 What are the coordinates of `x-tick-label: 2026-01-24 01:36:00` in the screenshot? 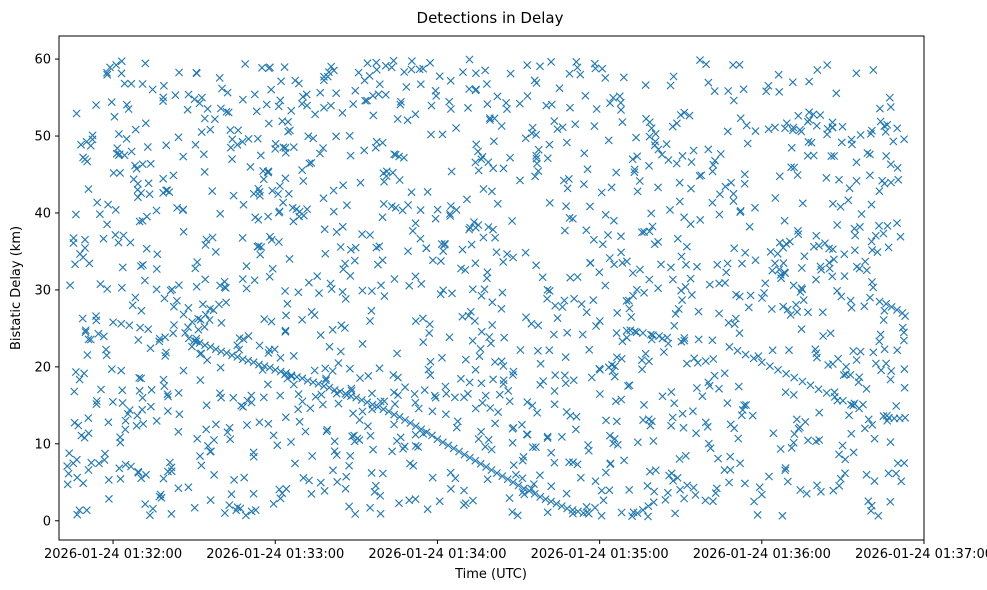 It's located at (762, 554).